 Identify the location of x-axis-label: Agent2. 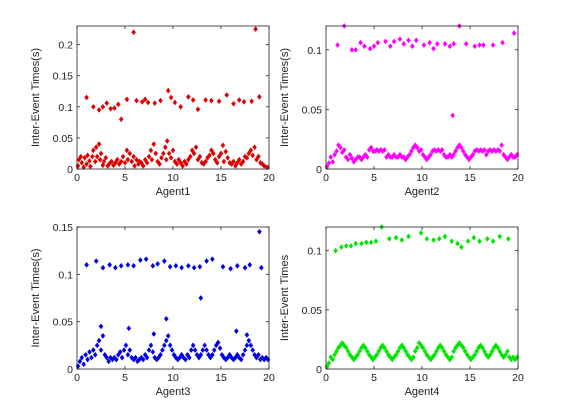
(422, 192).